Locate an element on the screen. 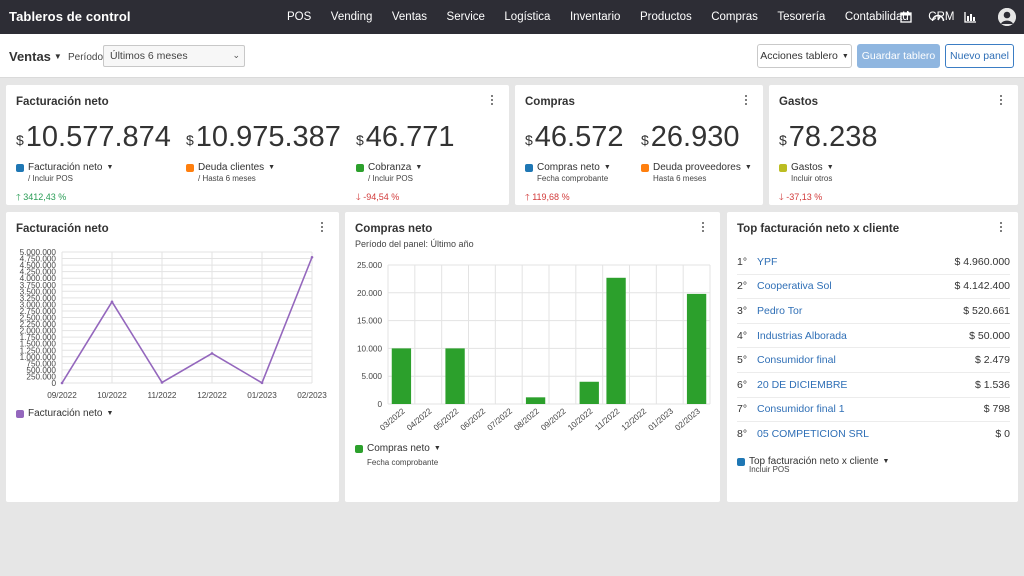 The width and height of the screenshot is (1024, 576). client-link: Cooperativa Sol is located at coordinates (794, 286).